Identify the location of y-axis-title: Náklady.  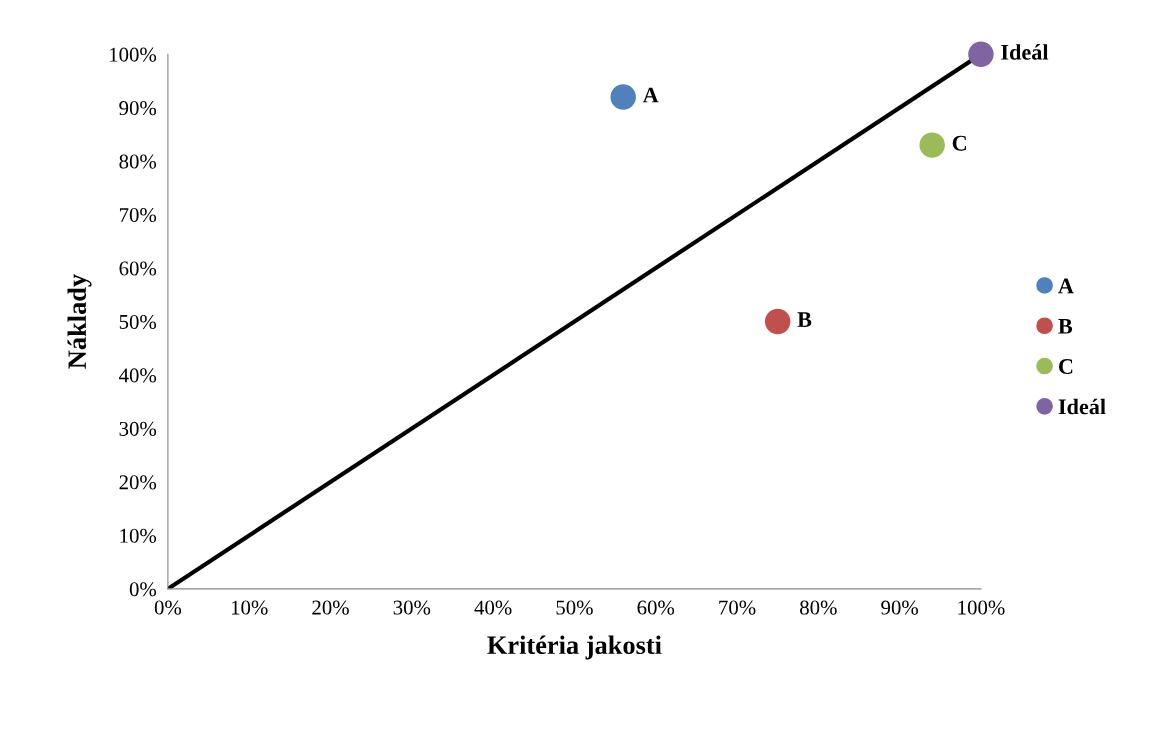
(79, 321).